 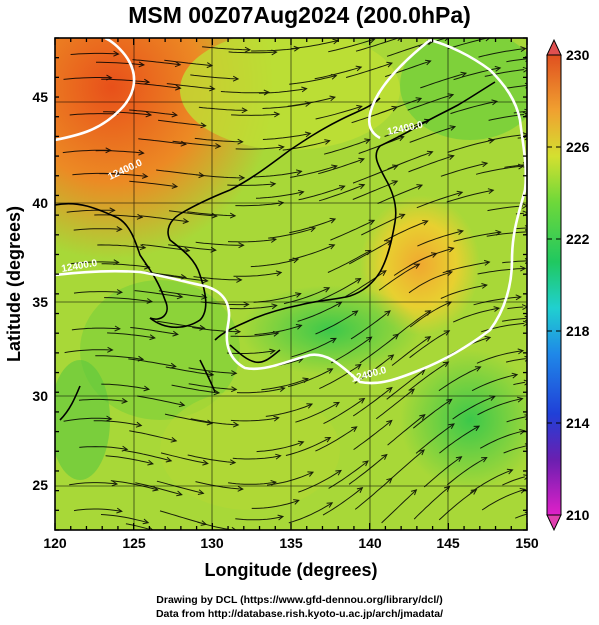 What do you see at coordinates (448, 543) in the screenshot?
I see `x-tick: 145` at bounding box center [448, 543].